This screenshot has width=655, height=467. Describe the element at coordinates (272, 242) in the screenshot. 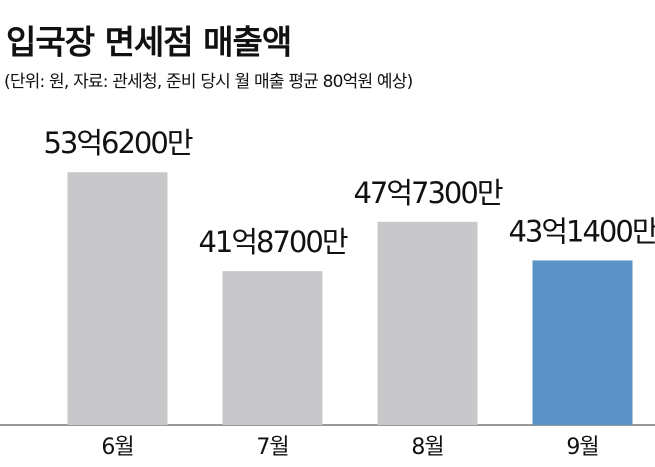

I see `value-label: 41억8700만` at that location.